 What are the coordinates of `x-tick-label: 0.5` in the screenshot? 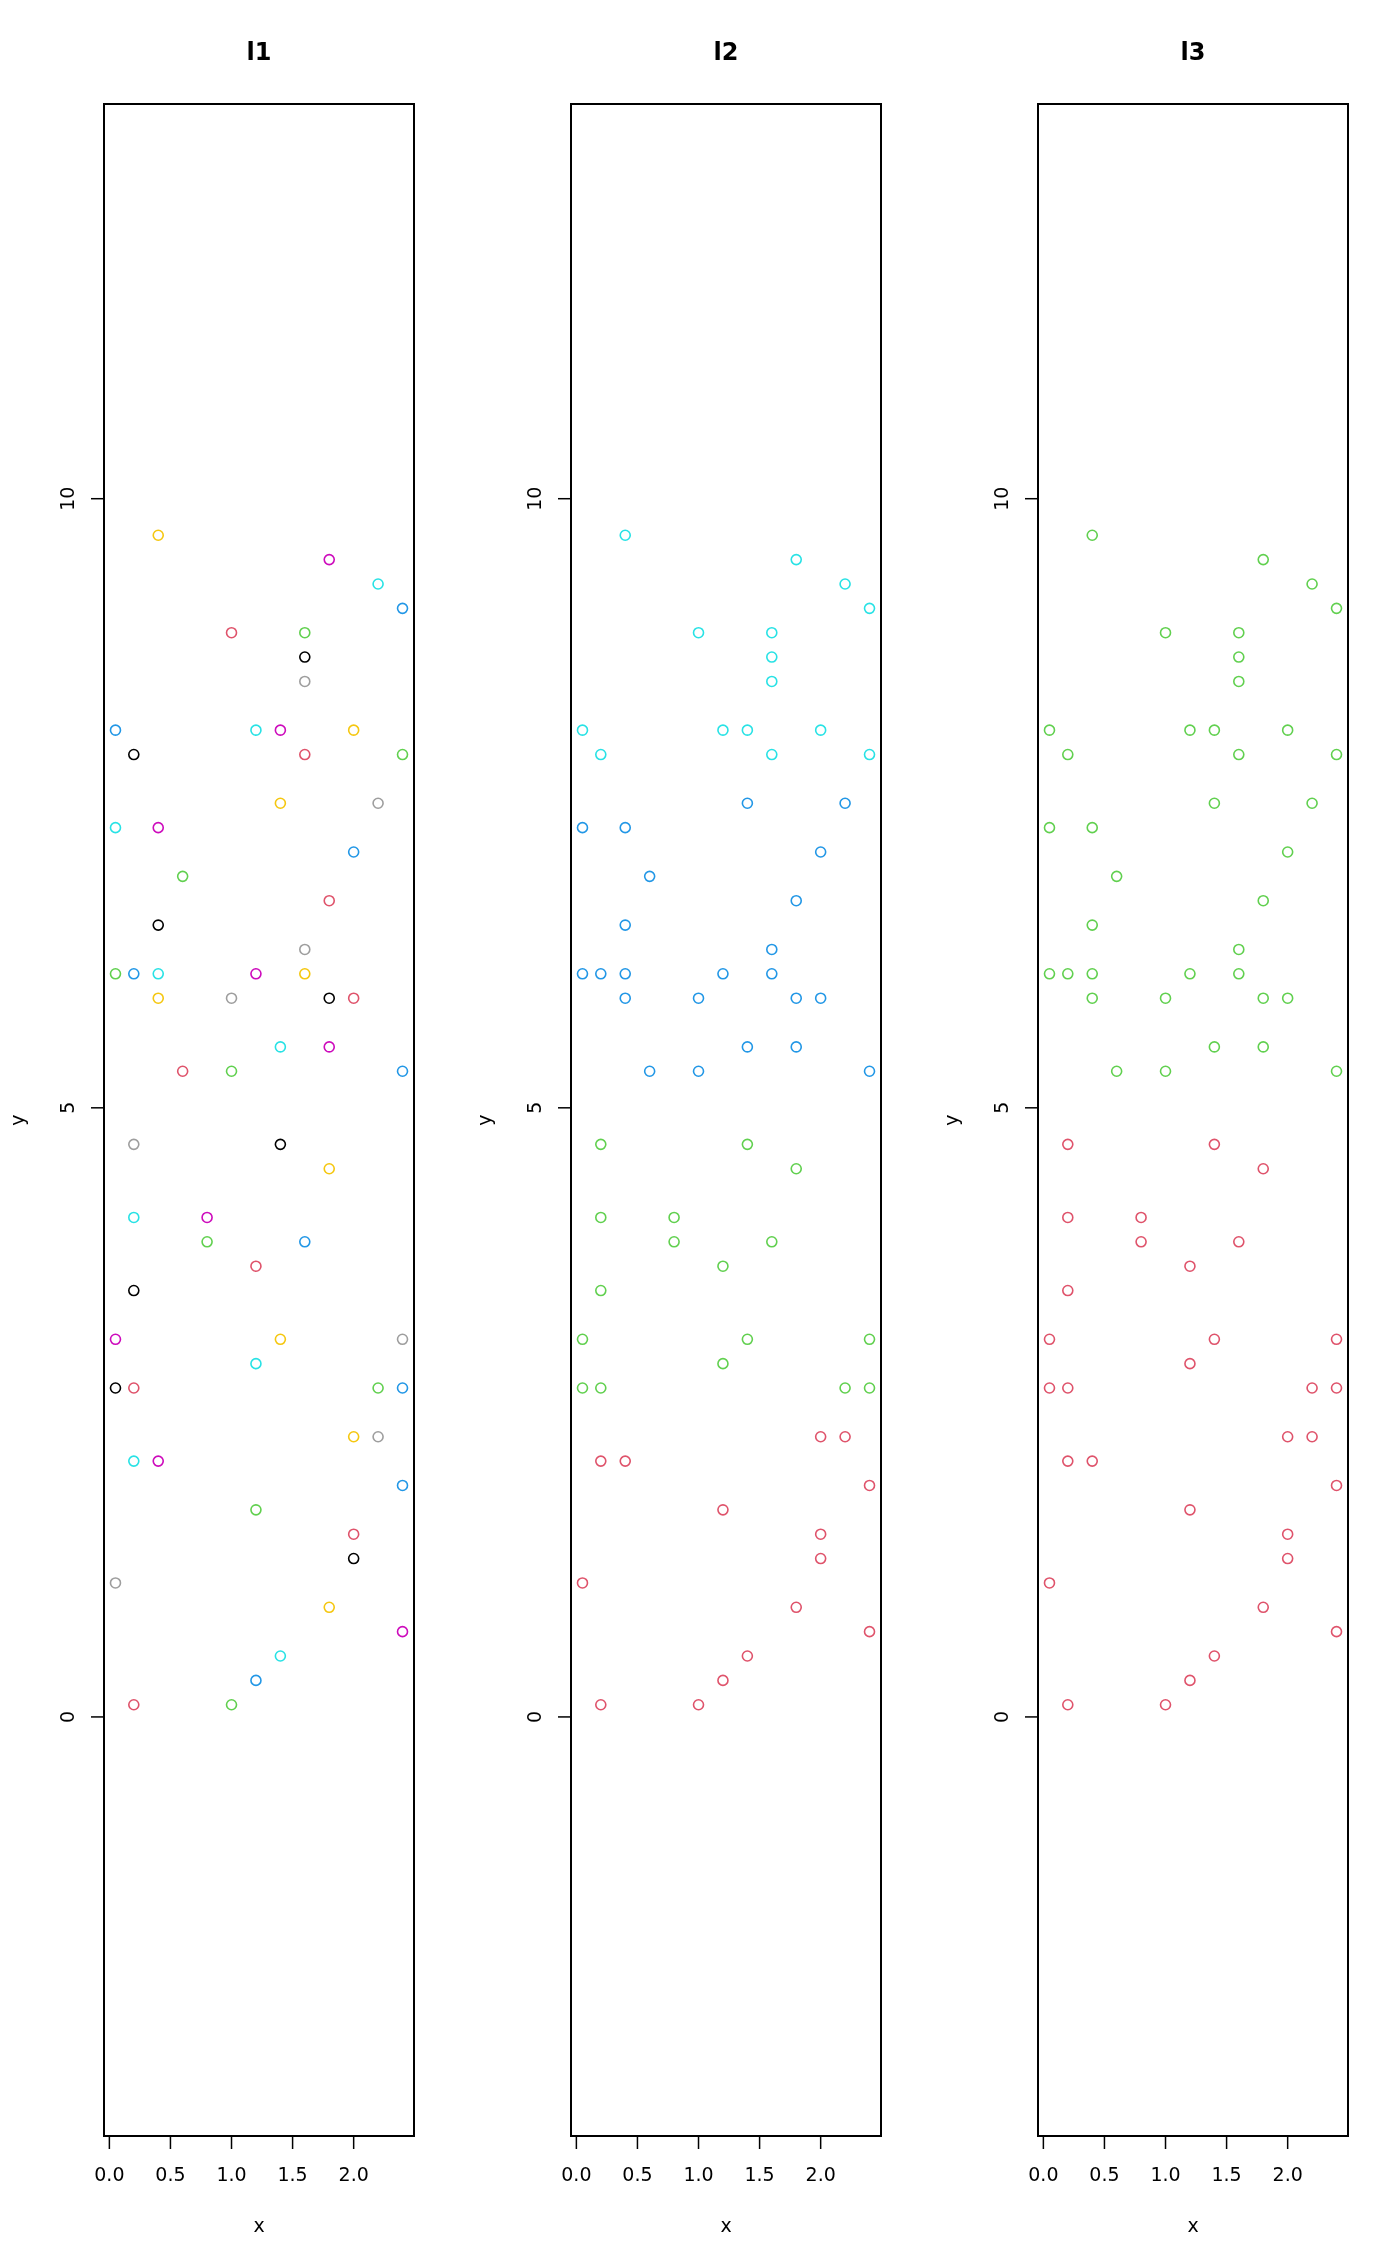 It's located at (170, 2174).